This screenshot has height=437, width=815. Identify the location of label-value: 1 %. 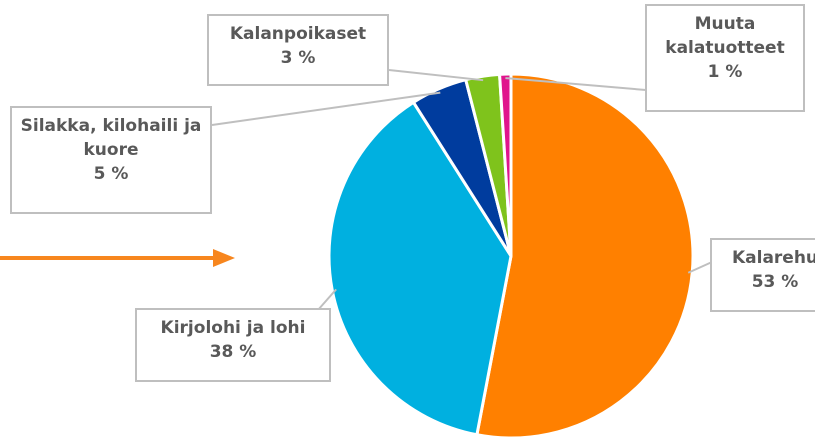
(725, 72).